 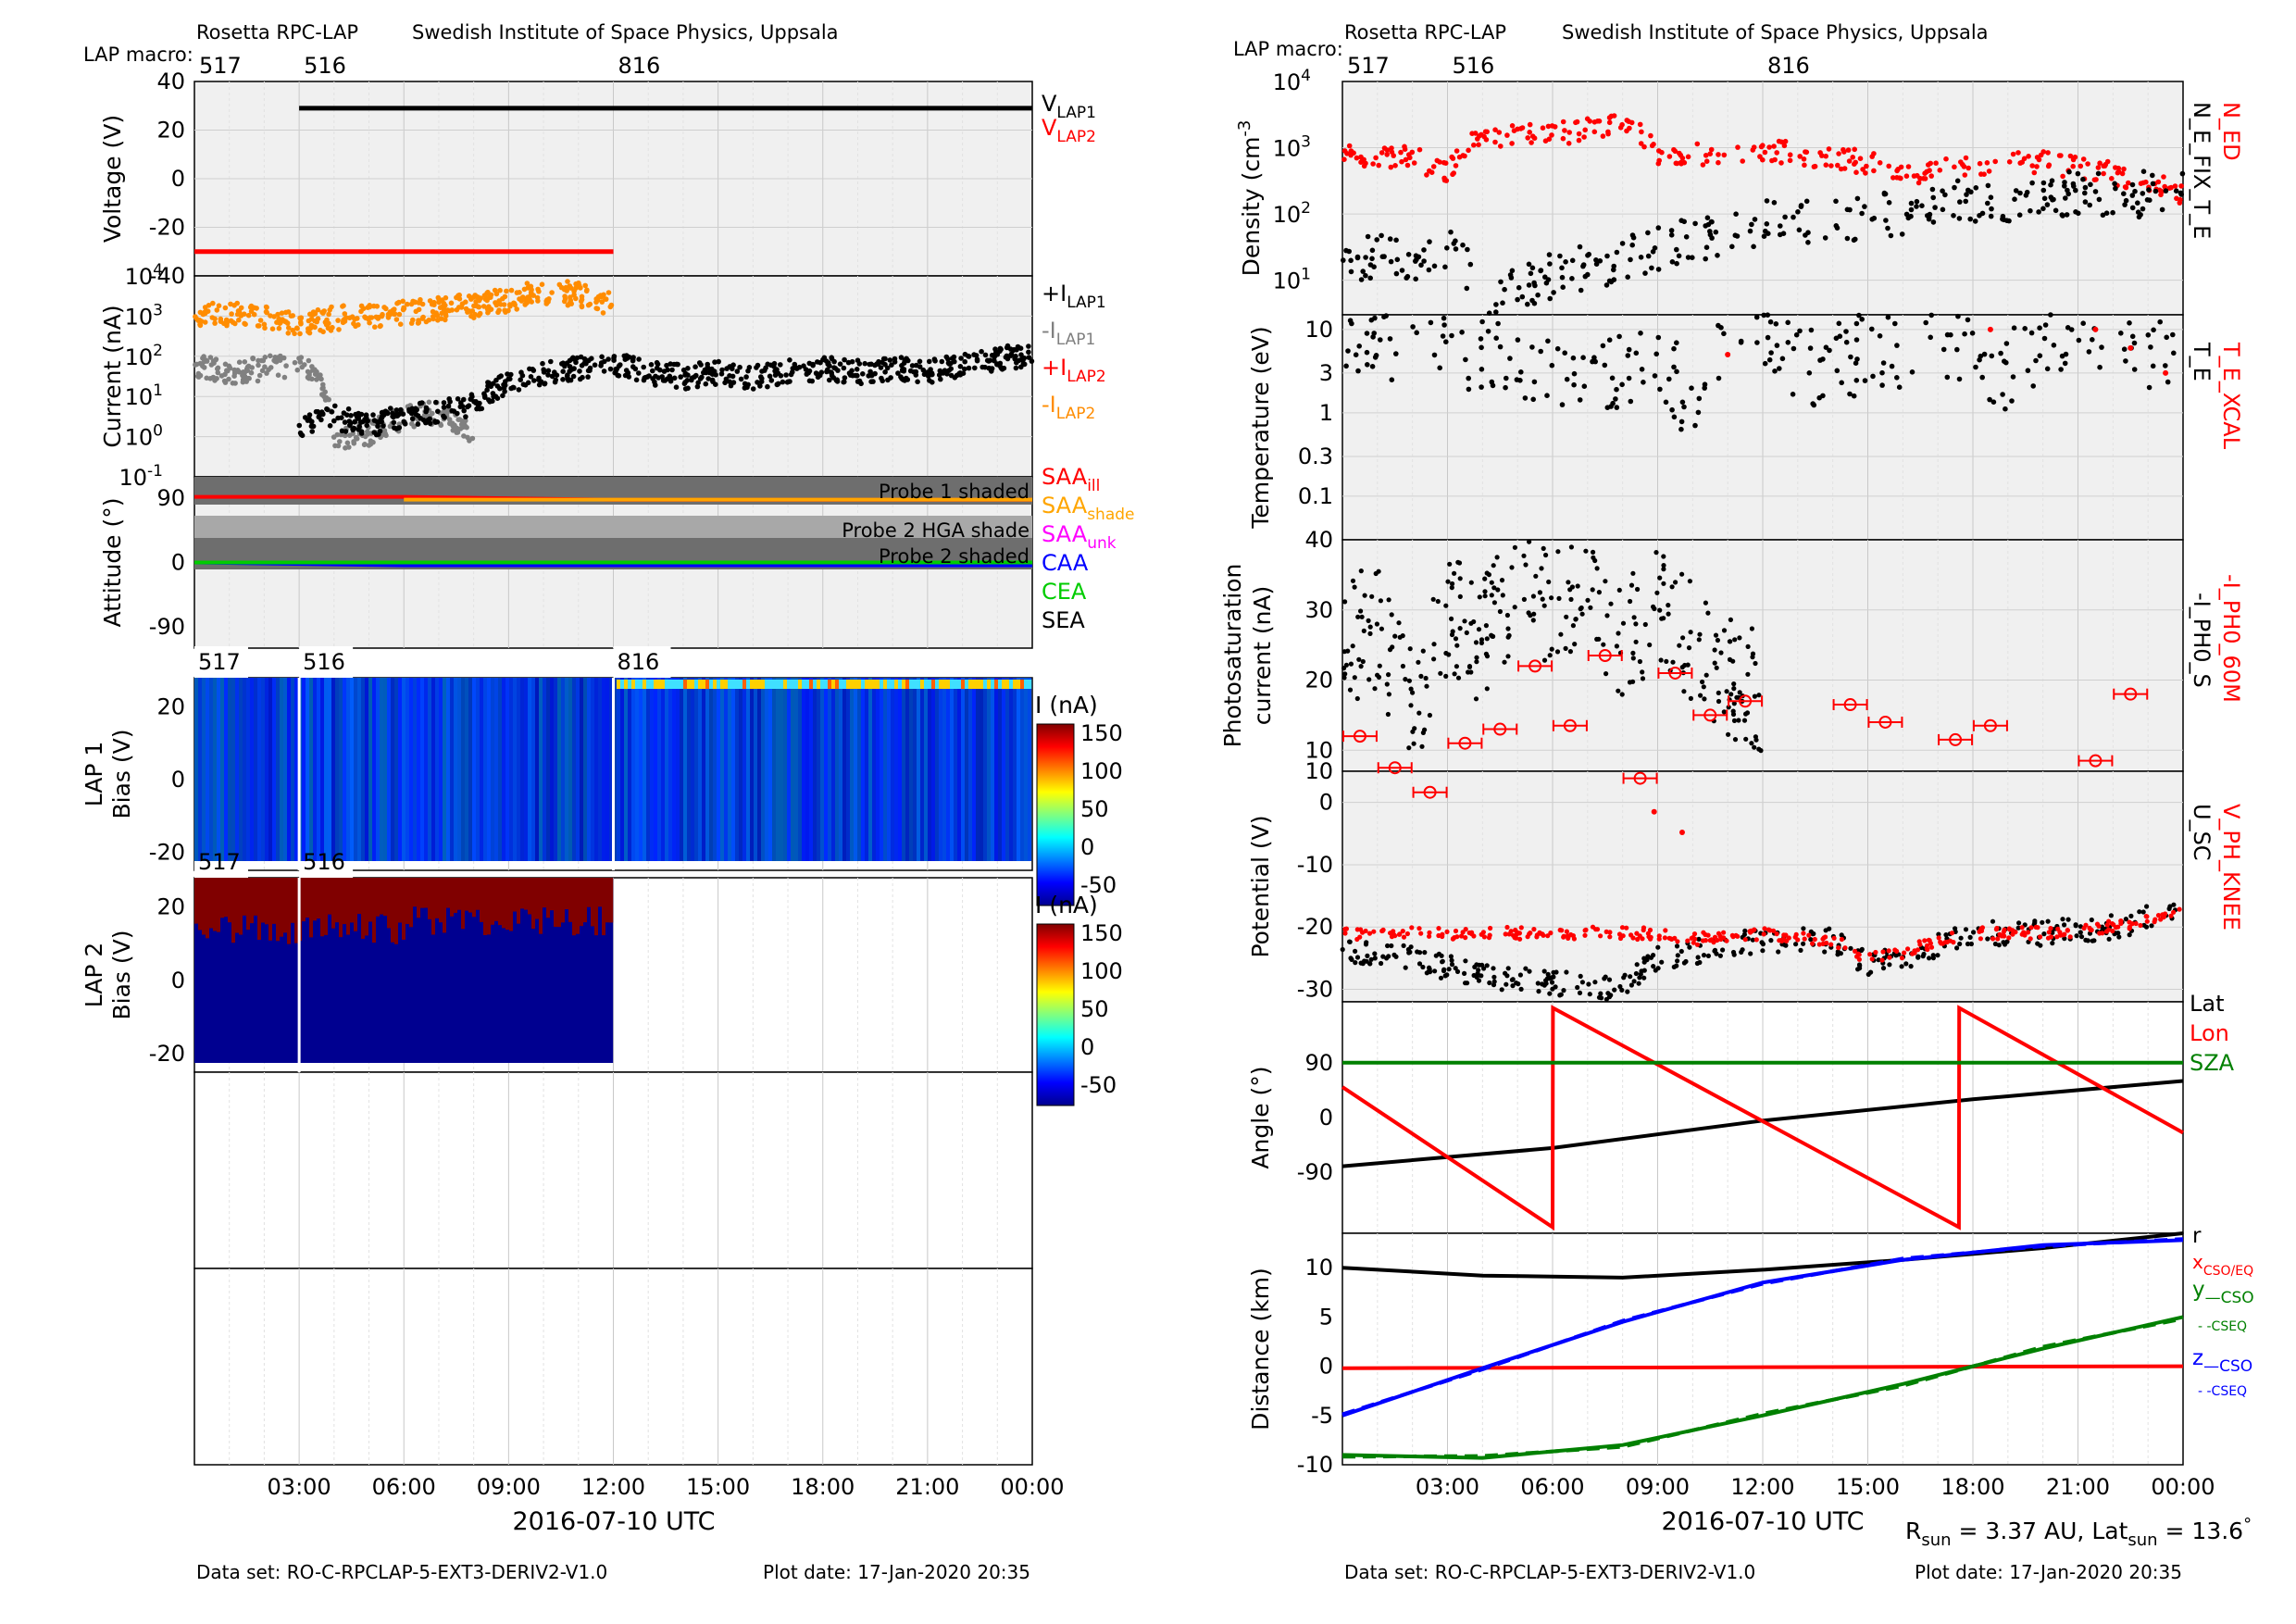 I want to click on density-legend-item: N_E_FIX_T_E, so click(x=2202, y=170).